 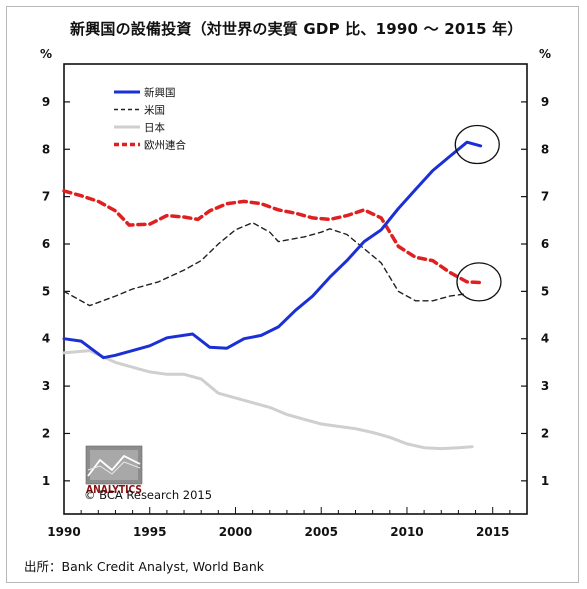 I want to click on y-tick-label-left: 1, so click(x=46, y=481).